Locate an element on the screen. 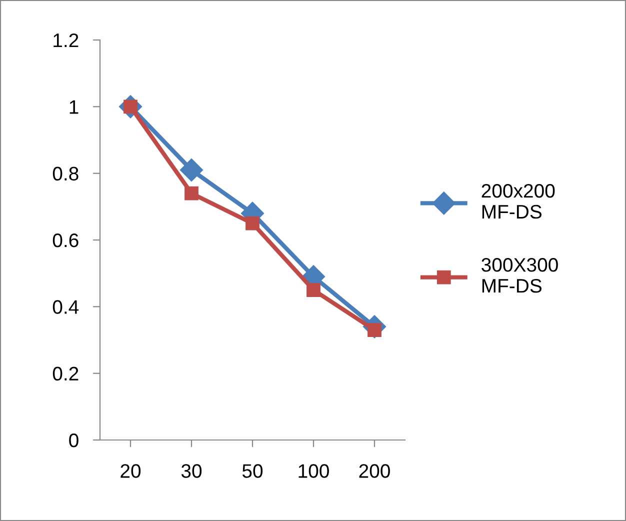  x-tick-label: 30 is located at coordinates (191, 471).